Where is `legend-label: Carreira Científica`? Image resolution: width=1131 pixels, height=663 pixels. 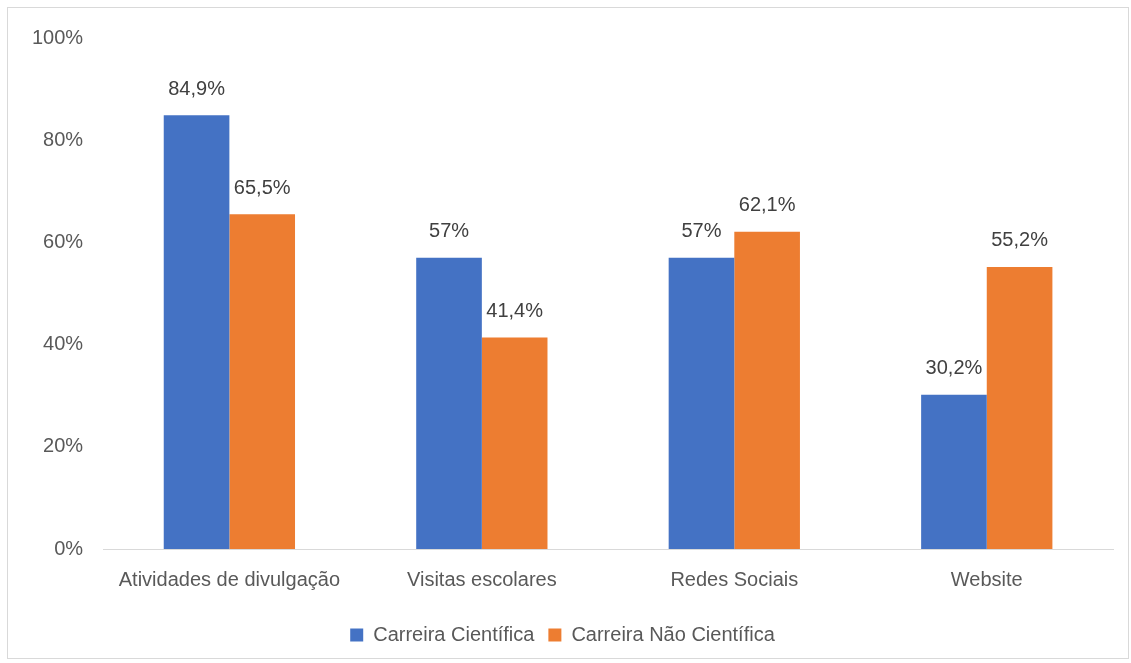 legend-label: Carreira Científica is located at coordinates (454, 633).